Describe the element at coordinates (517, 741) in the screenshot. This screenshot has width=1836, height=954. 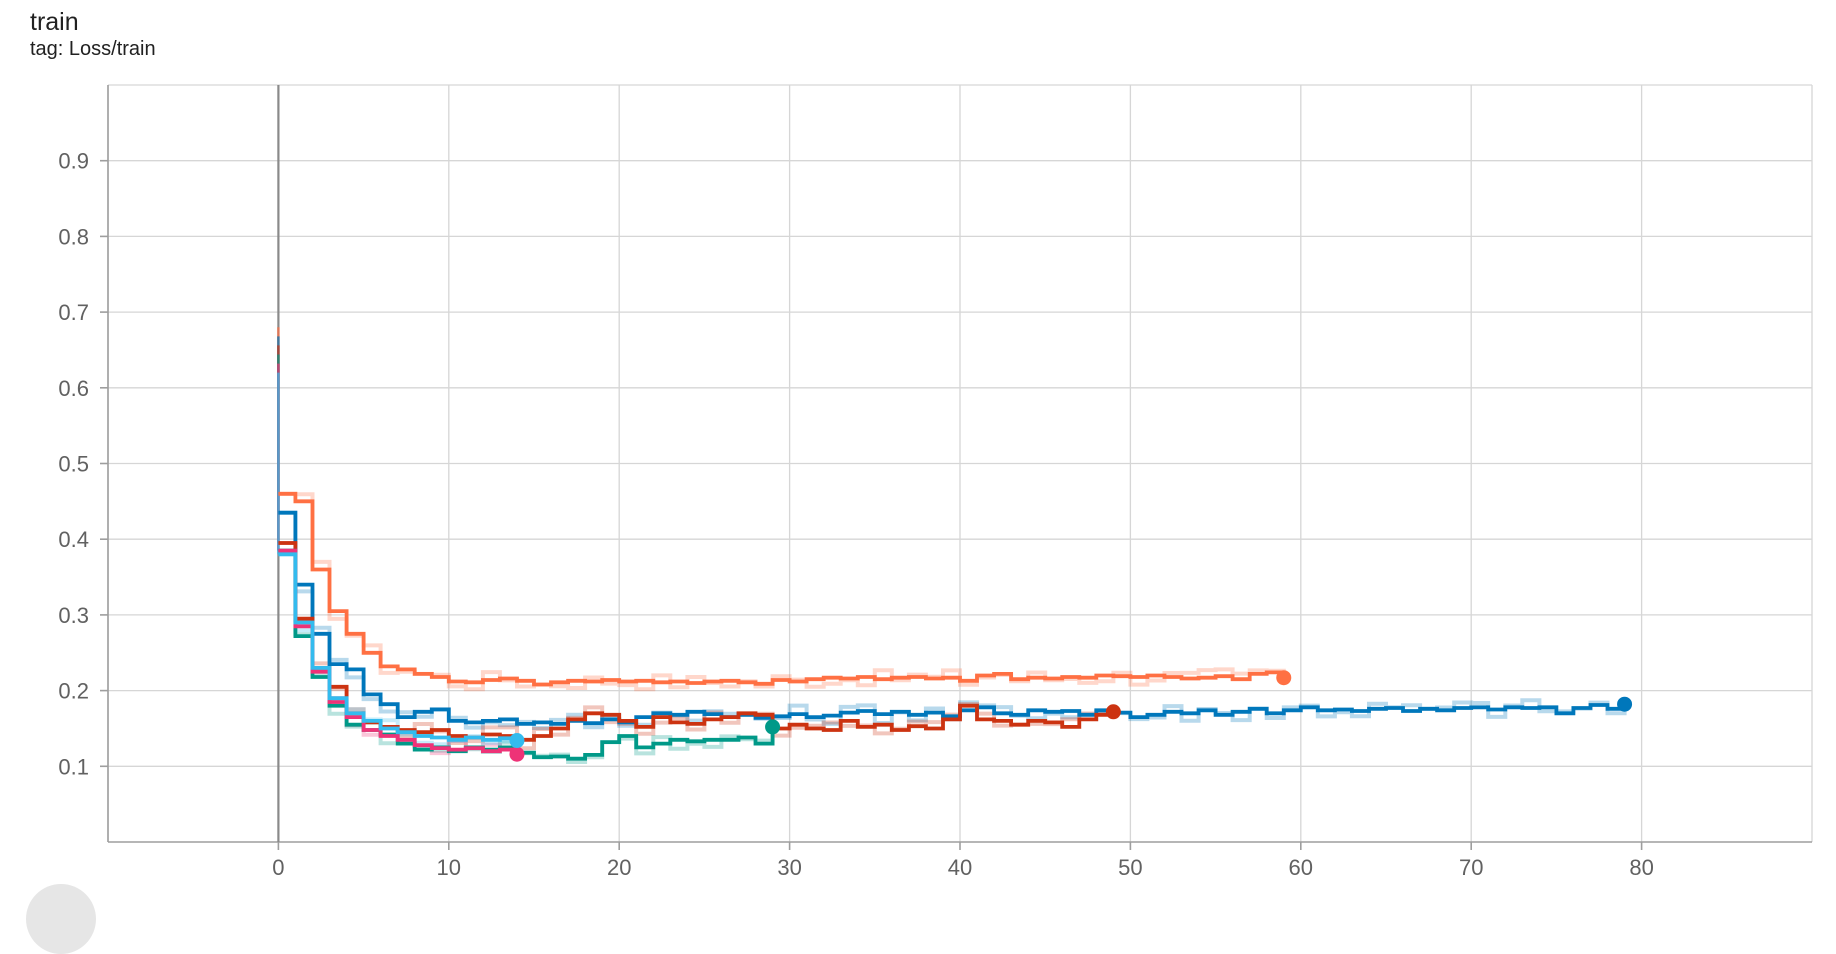
I see `run-cyan-end-point` at that location.